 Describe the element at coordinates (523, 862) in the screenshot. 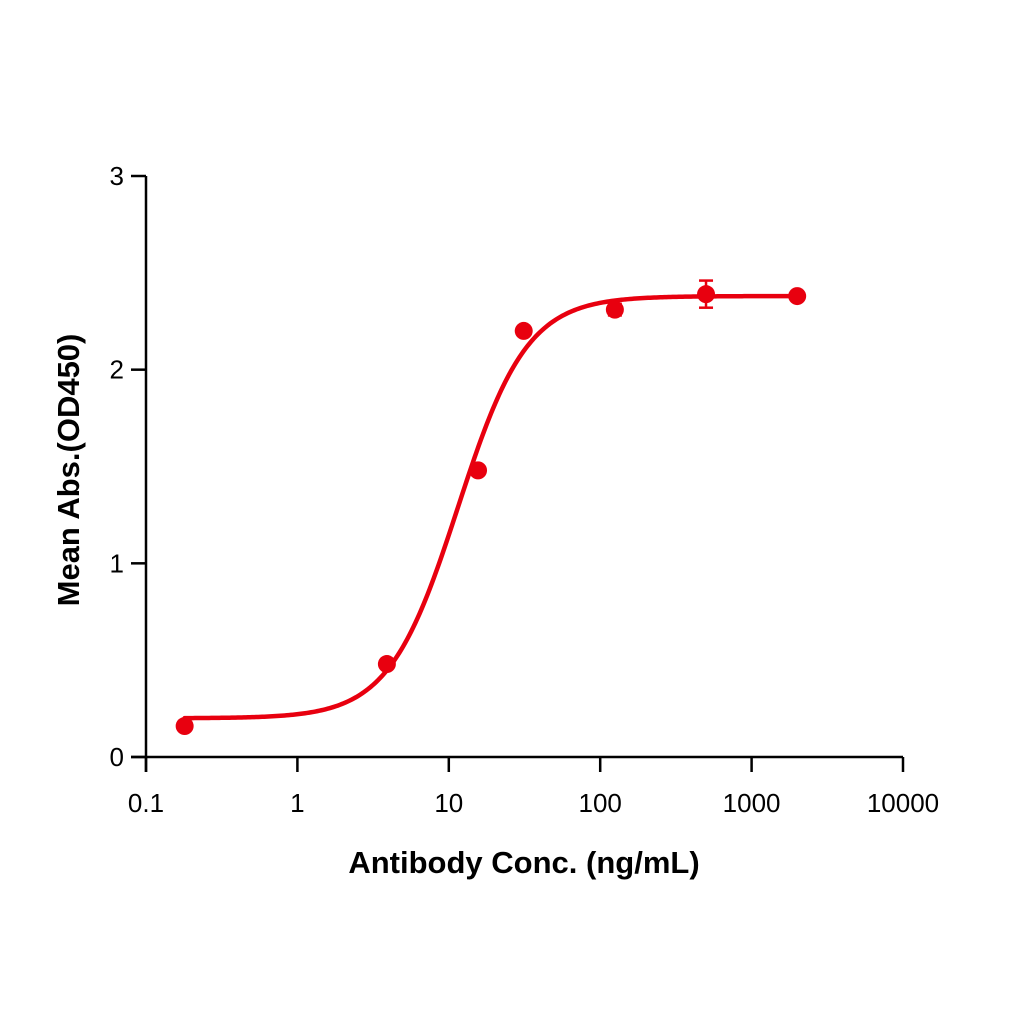

I see `x-axis-title: Antibody Conc. (ng/mL)` at that location.